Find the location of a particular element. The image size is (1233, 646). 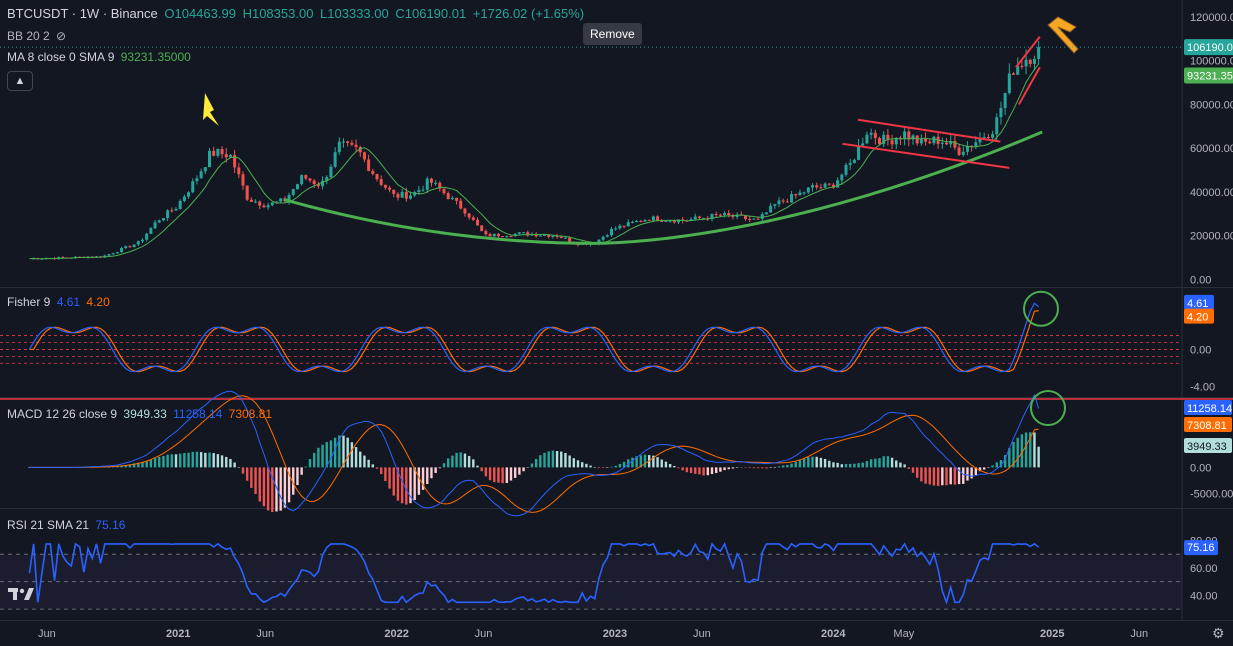

ma-legend: MA 8 close 0 SMA 9 93231.35000 is located at coordinates (100, 57).